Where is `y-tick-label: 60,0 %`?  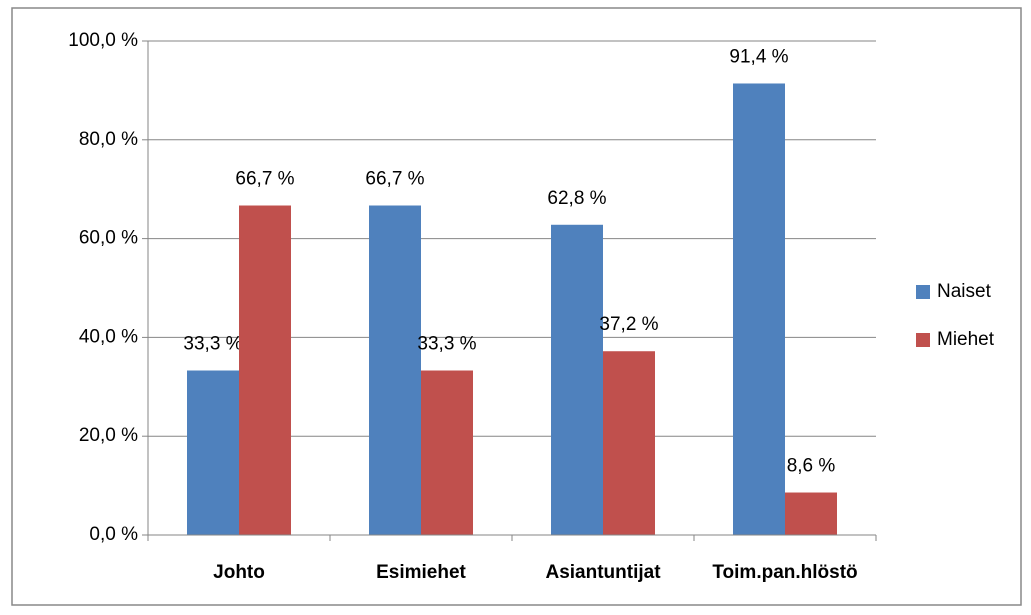
y-tick-label: 60,0 % is located at coordinates (108, 238).